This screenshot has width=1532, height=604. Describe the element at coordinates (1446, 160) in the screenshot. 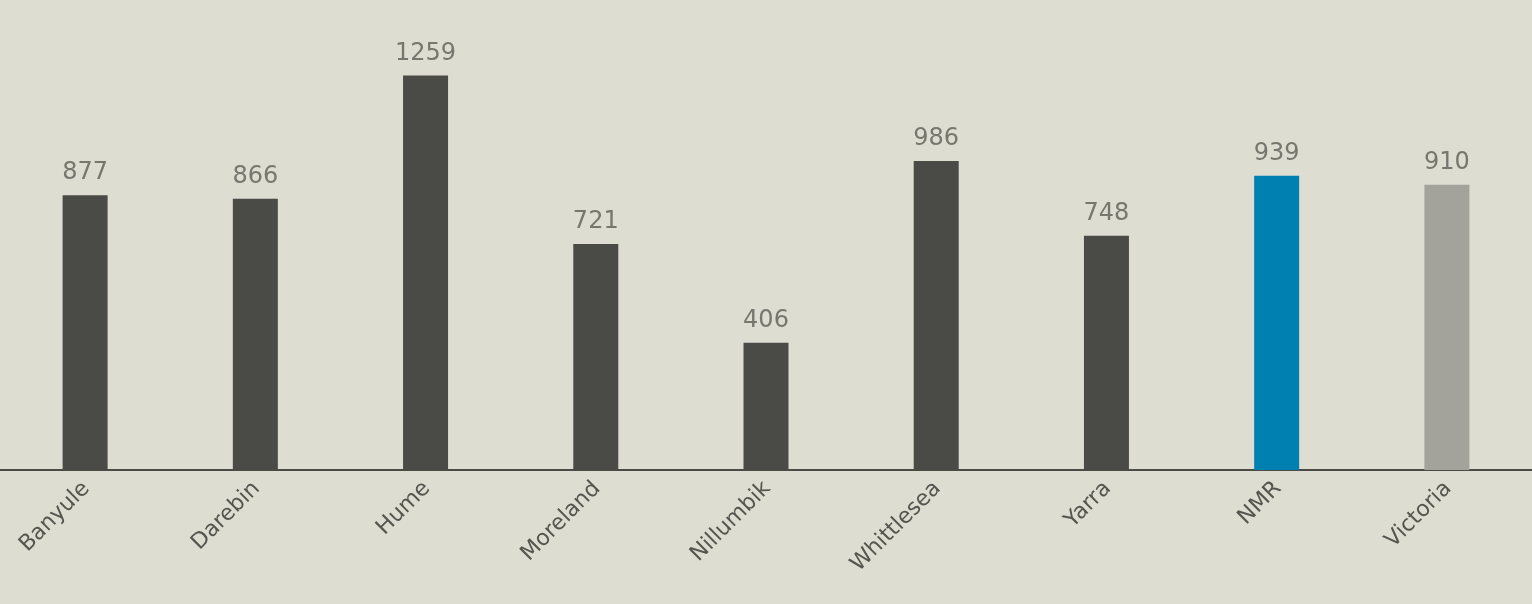

I see `data-label: 910` at that location.